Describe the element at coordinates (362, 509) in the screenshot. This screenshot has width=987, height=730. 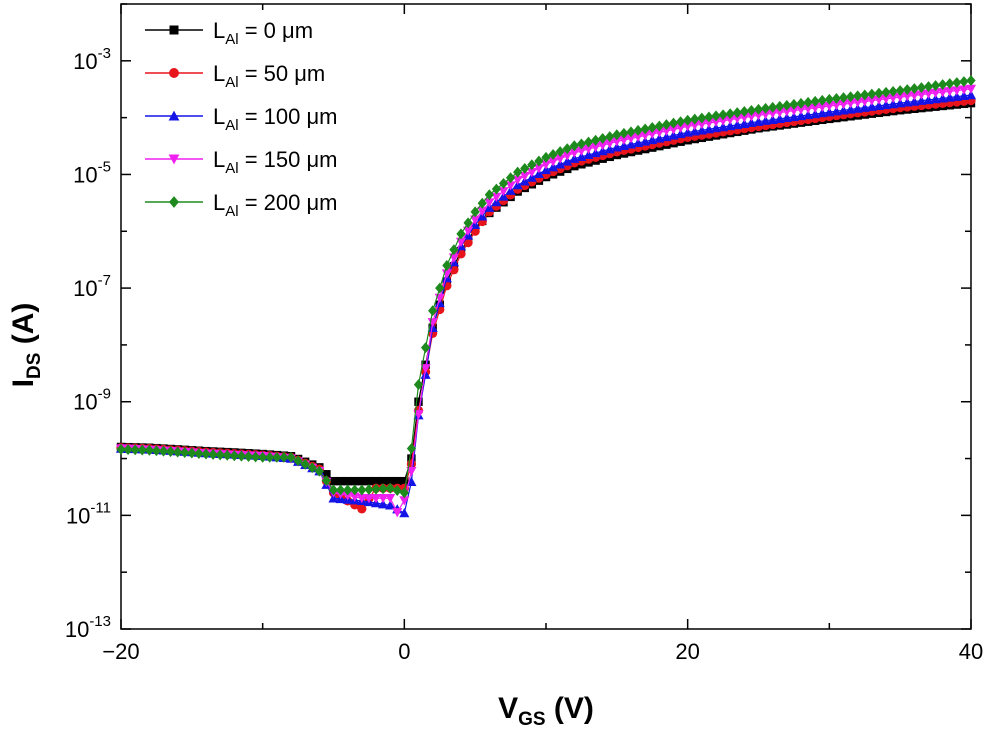
I see `series-1-point` at that location.